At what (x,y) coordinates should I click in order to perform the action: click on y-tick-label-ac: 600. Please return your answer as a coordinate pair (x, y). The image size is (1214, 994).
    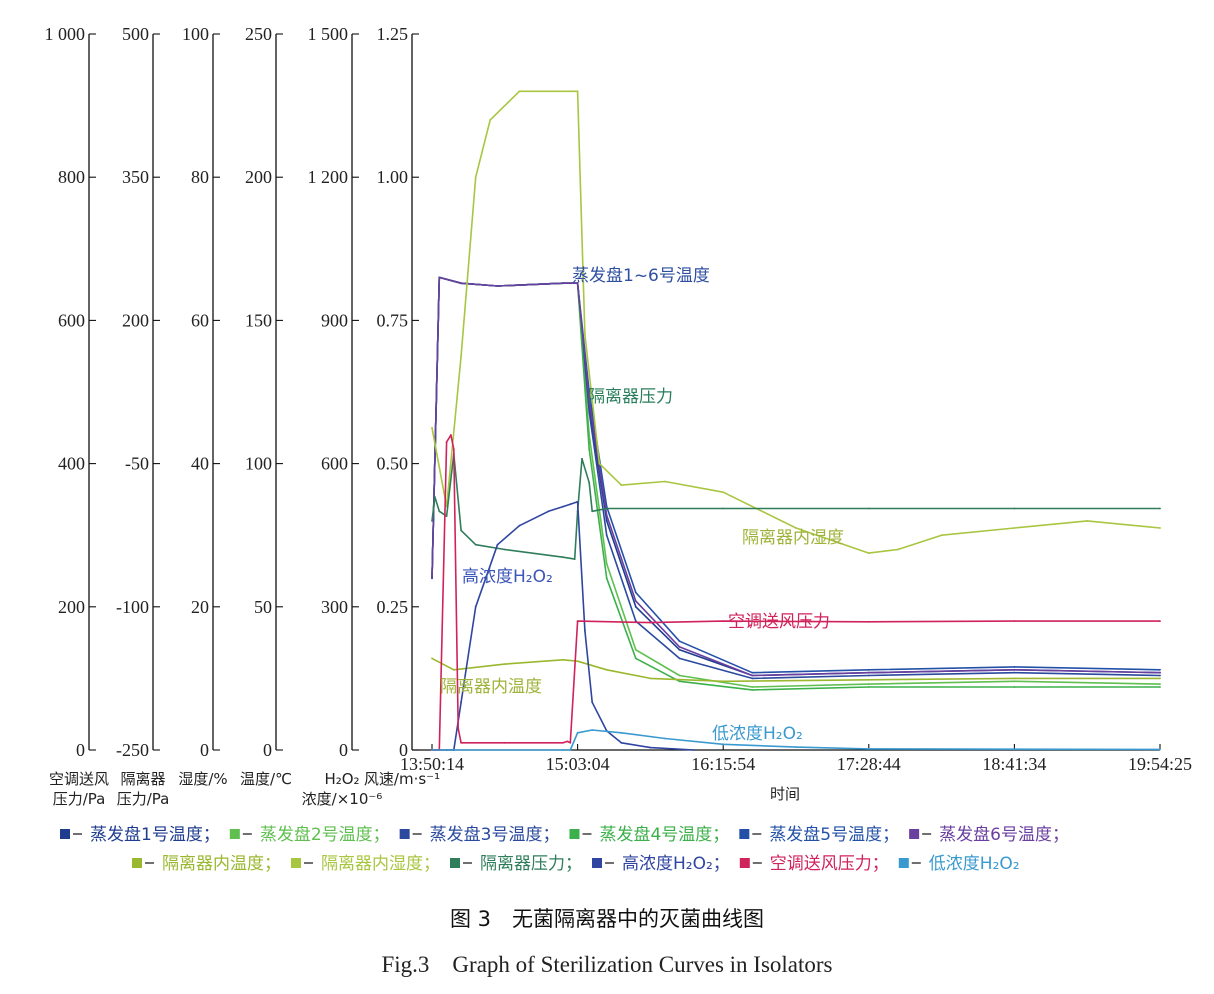
    Looking at the image, I should click on (71, 320).